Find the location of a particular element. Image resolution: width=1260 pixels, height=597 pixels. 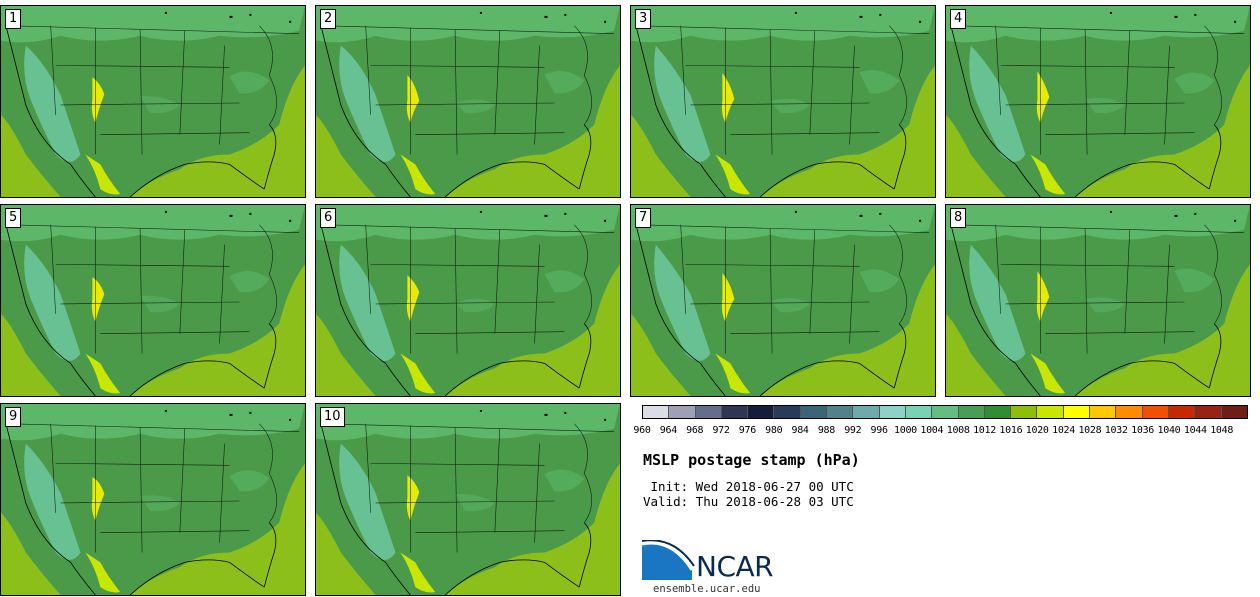

valid-time: Valid: Thu 2018-06-28 03 UTC is located at coordinates (748, 501).